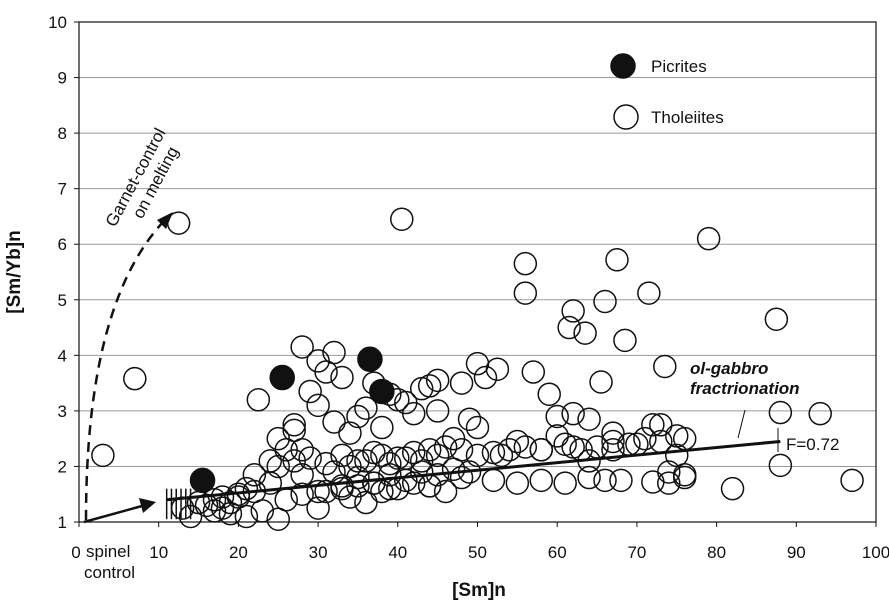  Describe the element at coordinates (62, 300) in the screenshot. I see `y-tick-label: 5` at that location.